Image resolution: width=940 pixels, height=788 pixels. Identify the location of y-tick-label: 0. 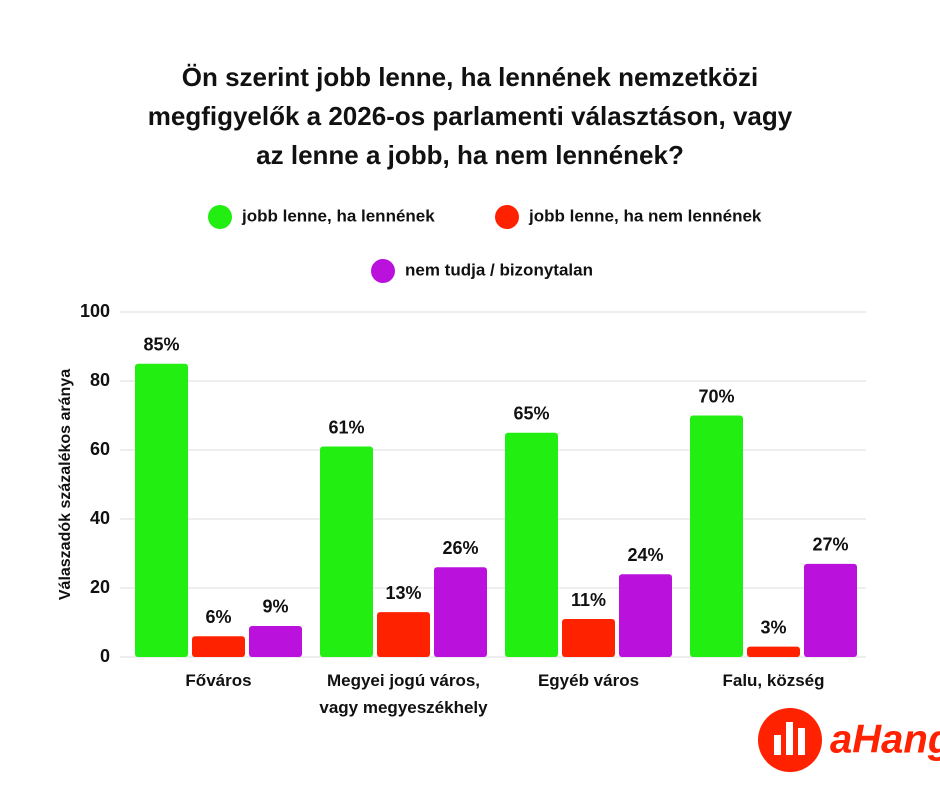
(105, 656).